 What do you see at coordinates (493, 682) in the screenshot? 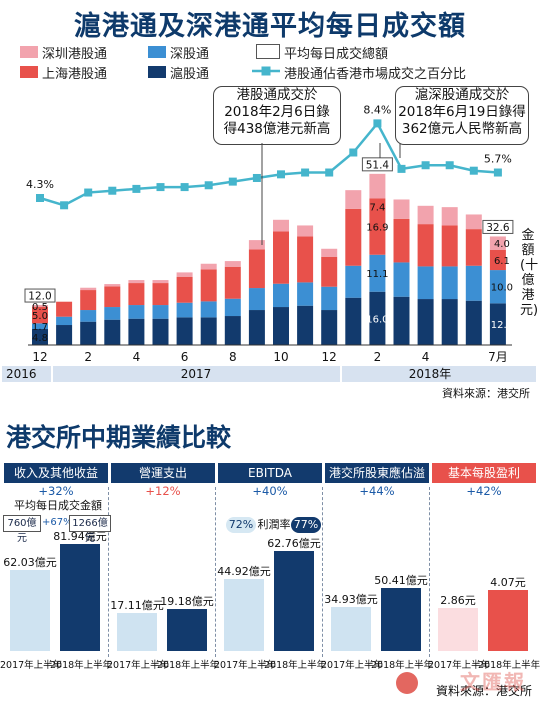
I see `watermark-text: 文匯報` at bounding box center [493, 682].